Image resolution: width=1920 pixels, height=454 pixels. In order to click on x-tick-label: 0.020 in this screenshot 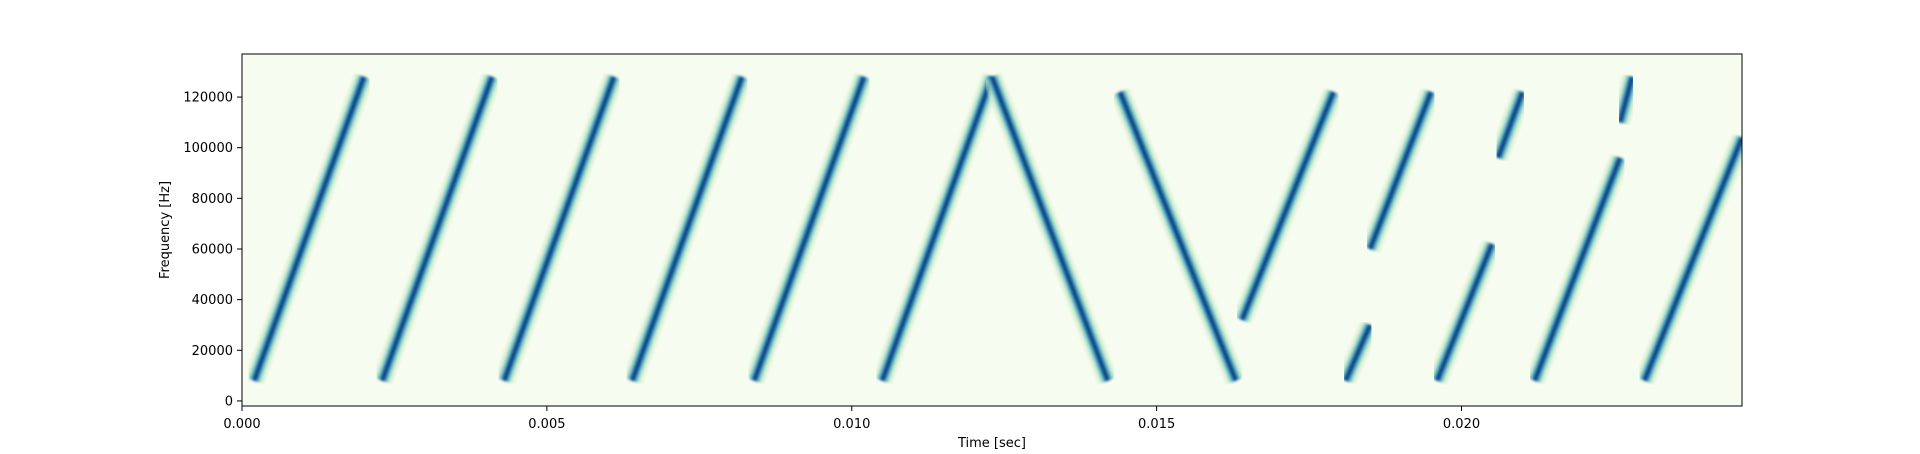, I will do `click(1461, 424)`.